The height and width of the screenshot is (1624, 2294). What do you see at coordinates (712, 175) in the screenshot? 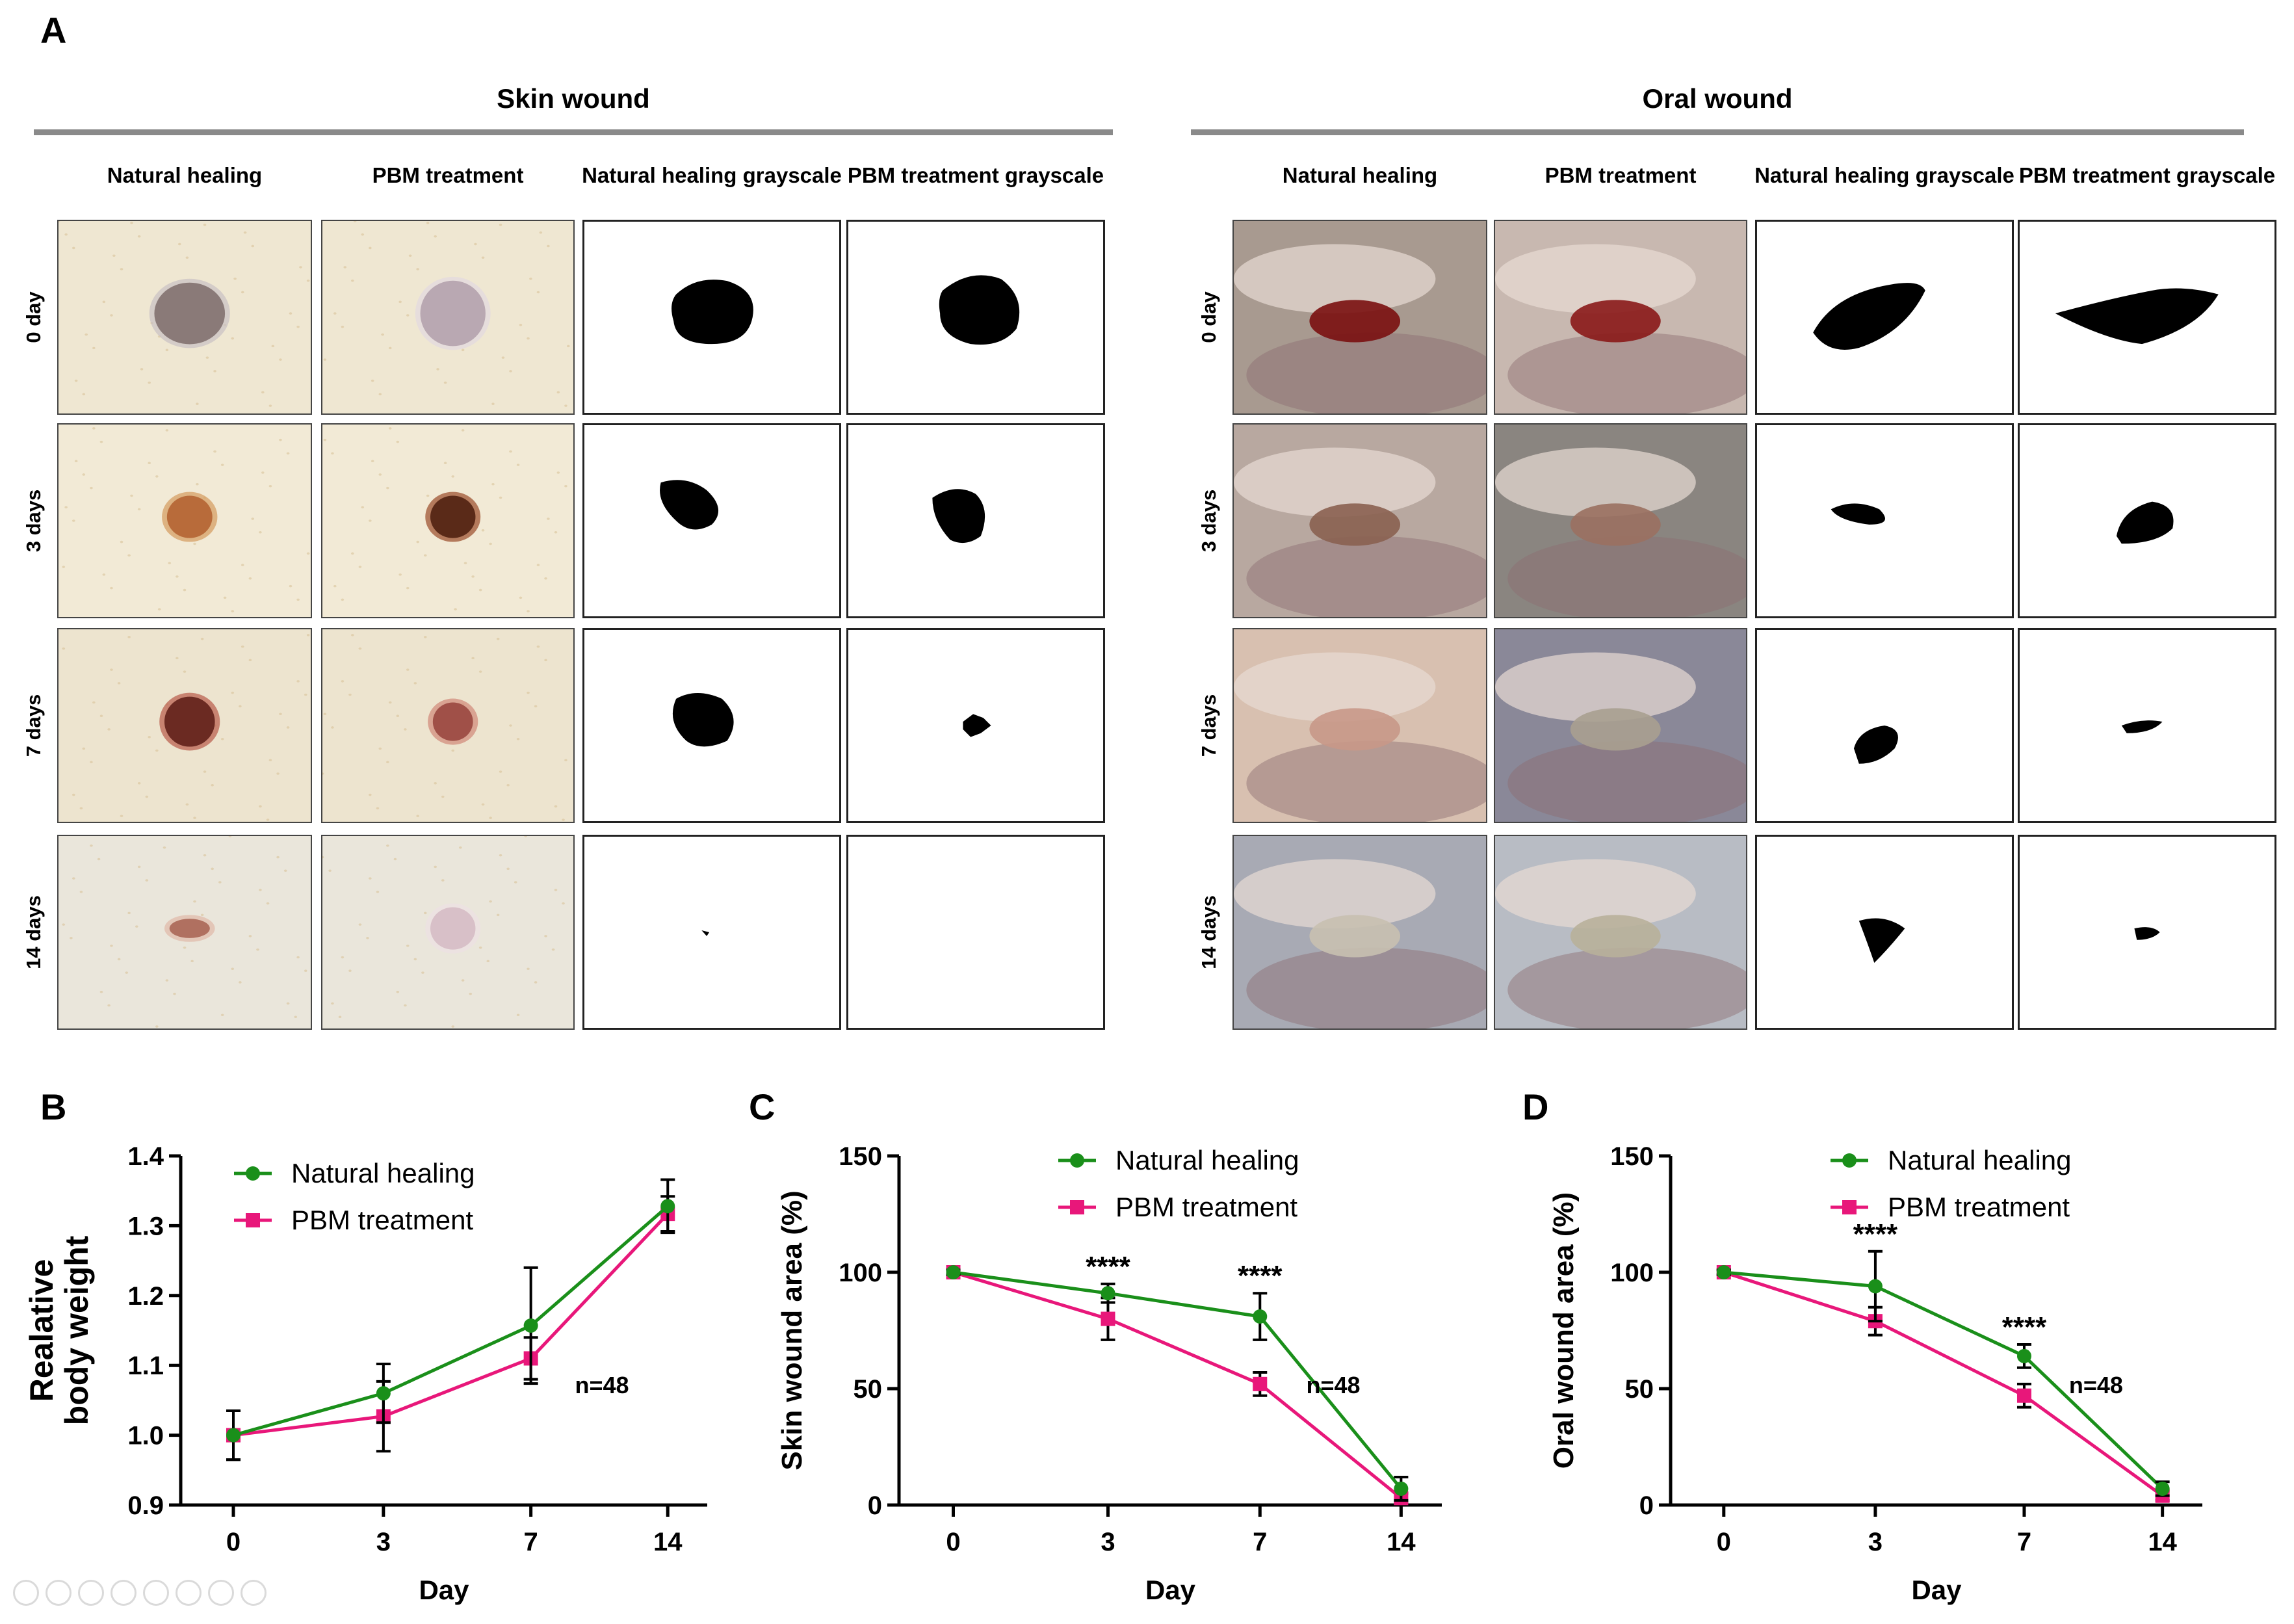
I see `skin-column-header: Natural healing grayscale` at bounding box center [712, 175].